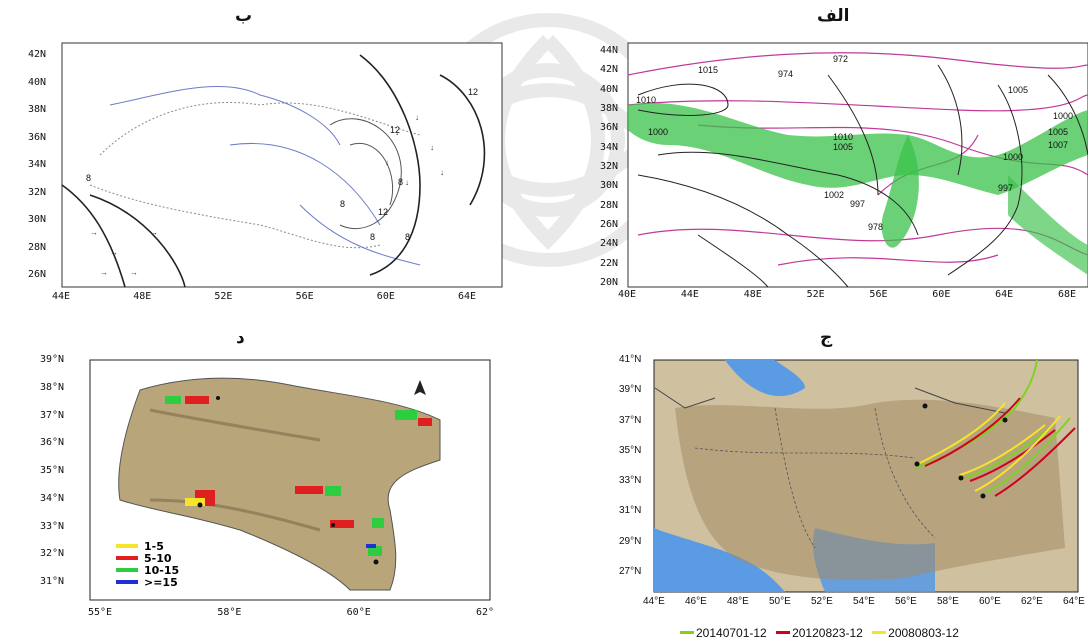 This screenshot has height=641, width=1088. I want to click on contour-label: 972, so click(840, 59).